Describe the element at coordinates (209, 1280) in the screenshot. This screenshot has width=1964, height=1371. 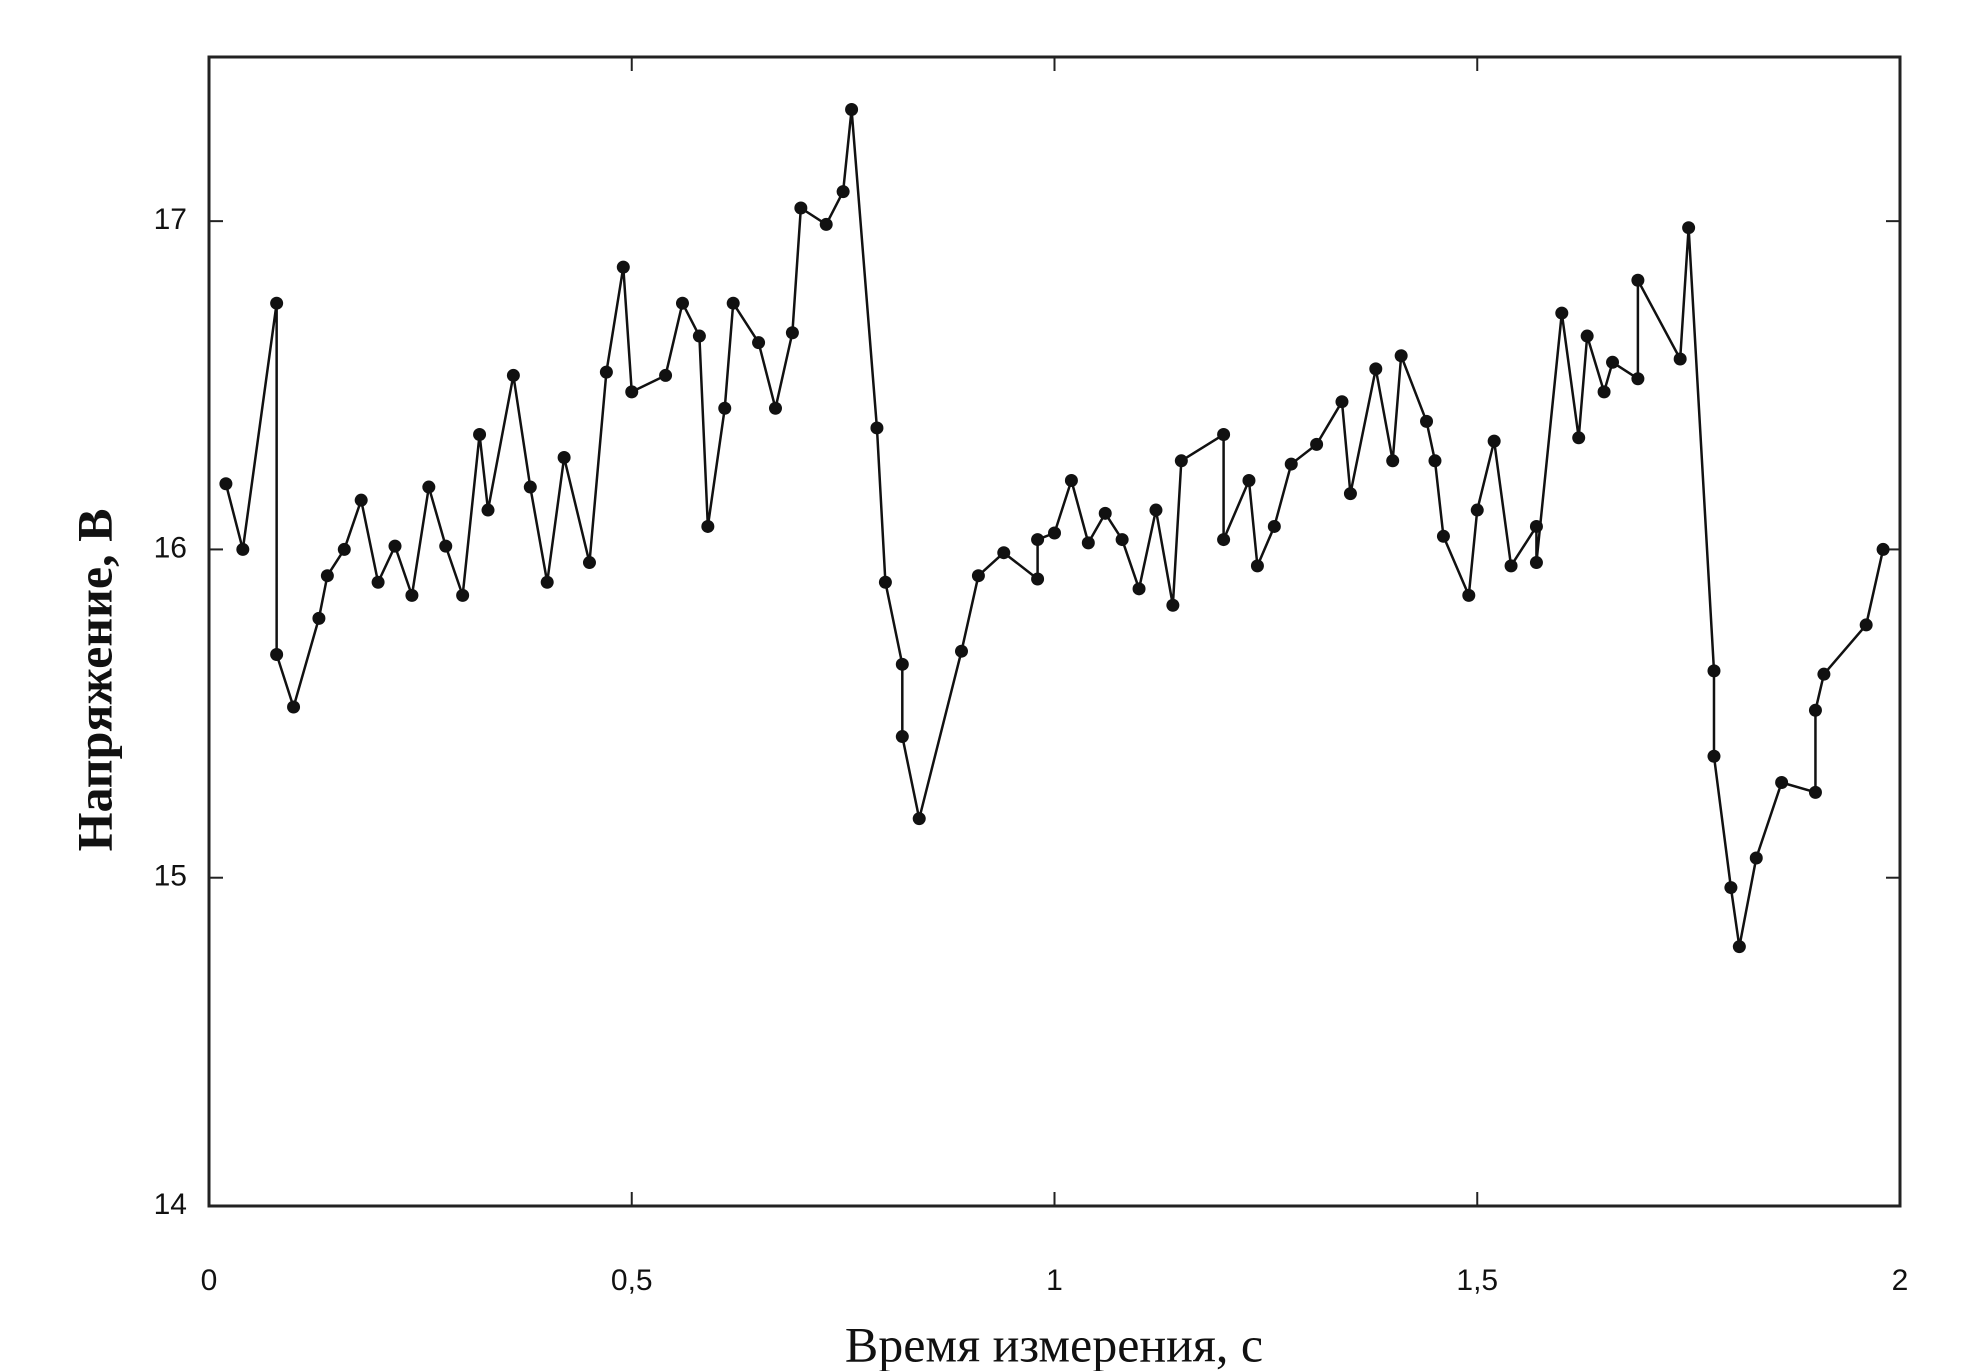
I see `x-tick-label: 0` at that location.